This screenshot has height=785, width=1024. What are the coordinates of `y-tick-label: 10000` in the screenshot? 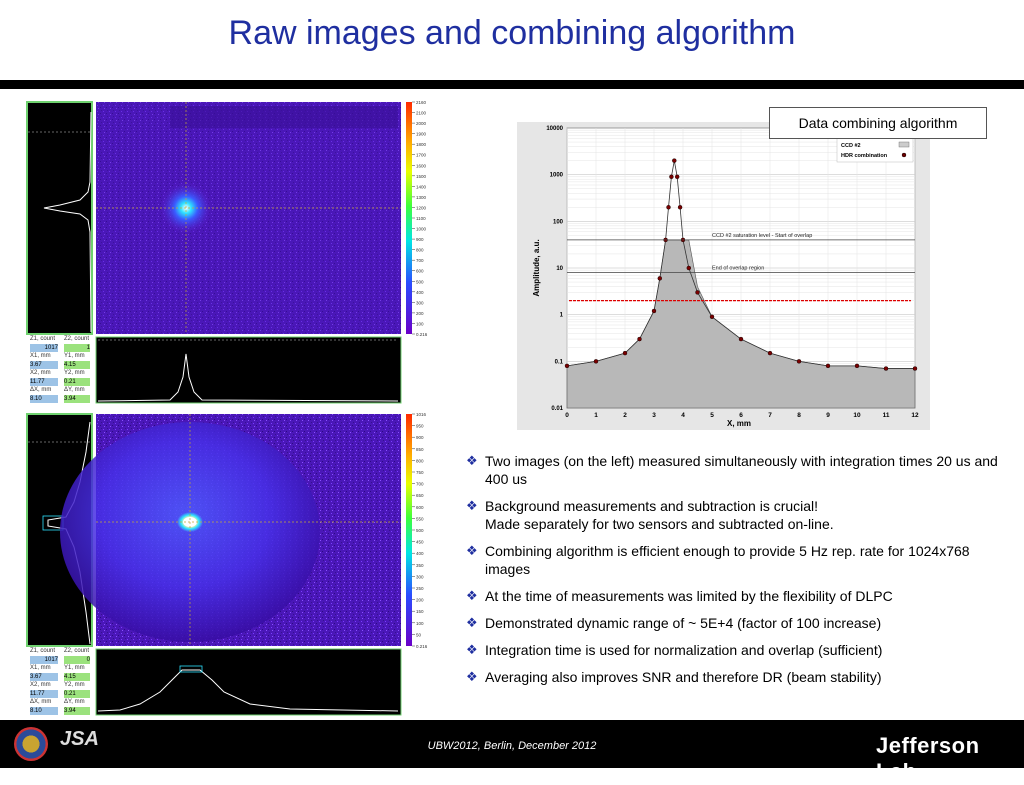 It's located at (554, 129).